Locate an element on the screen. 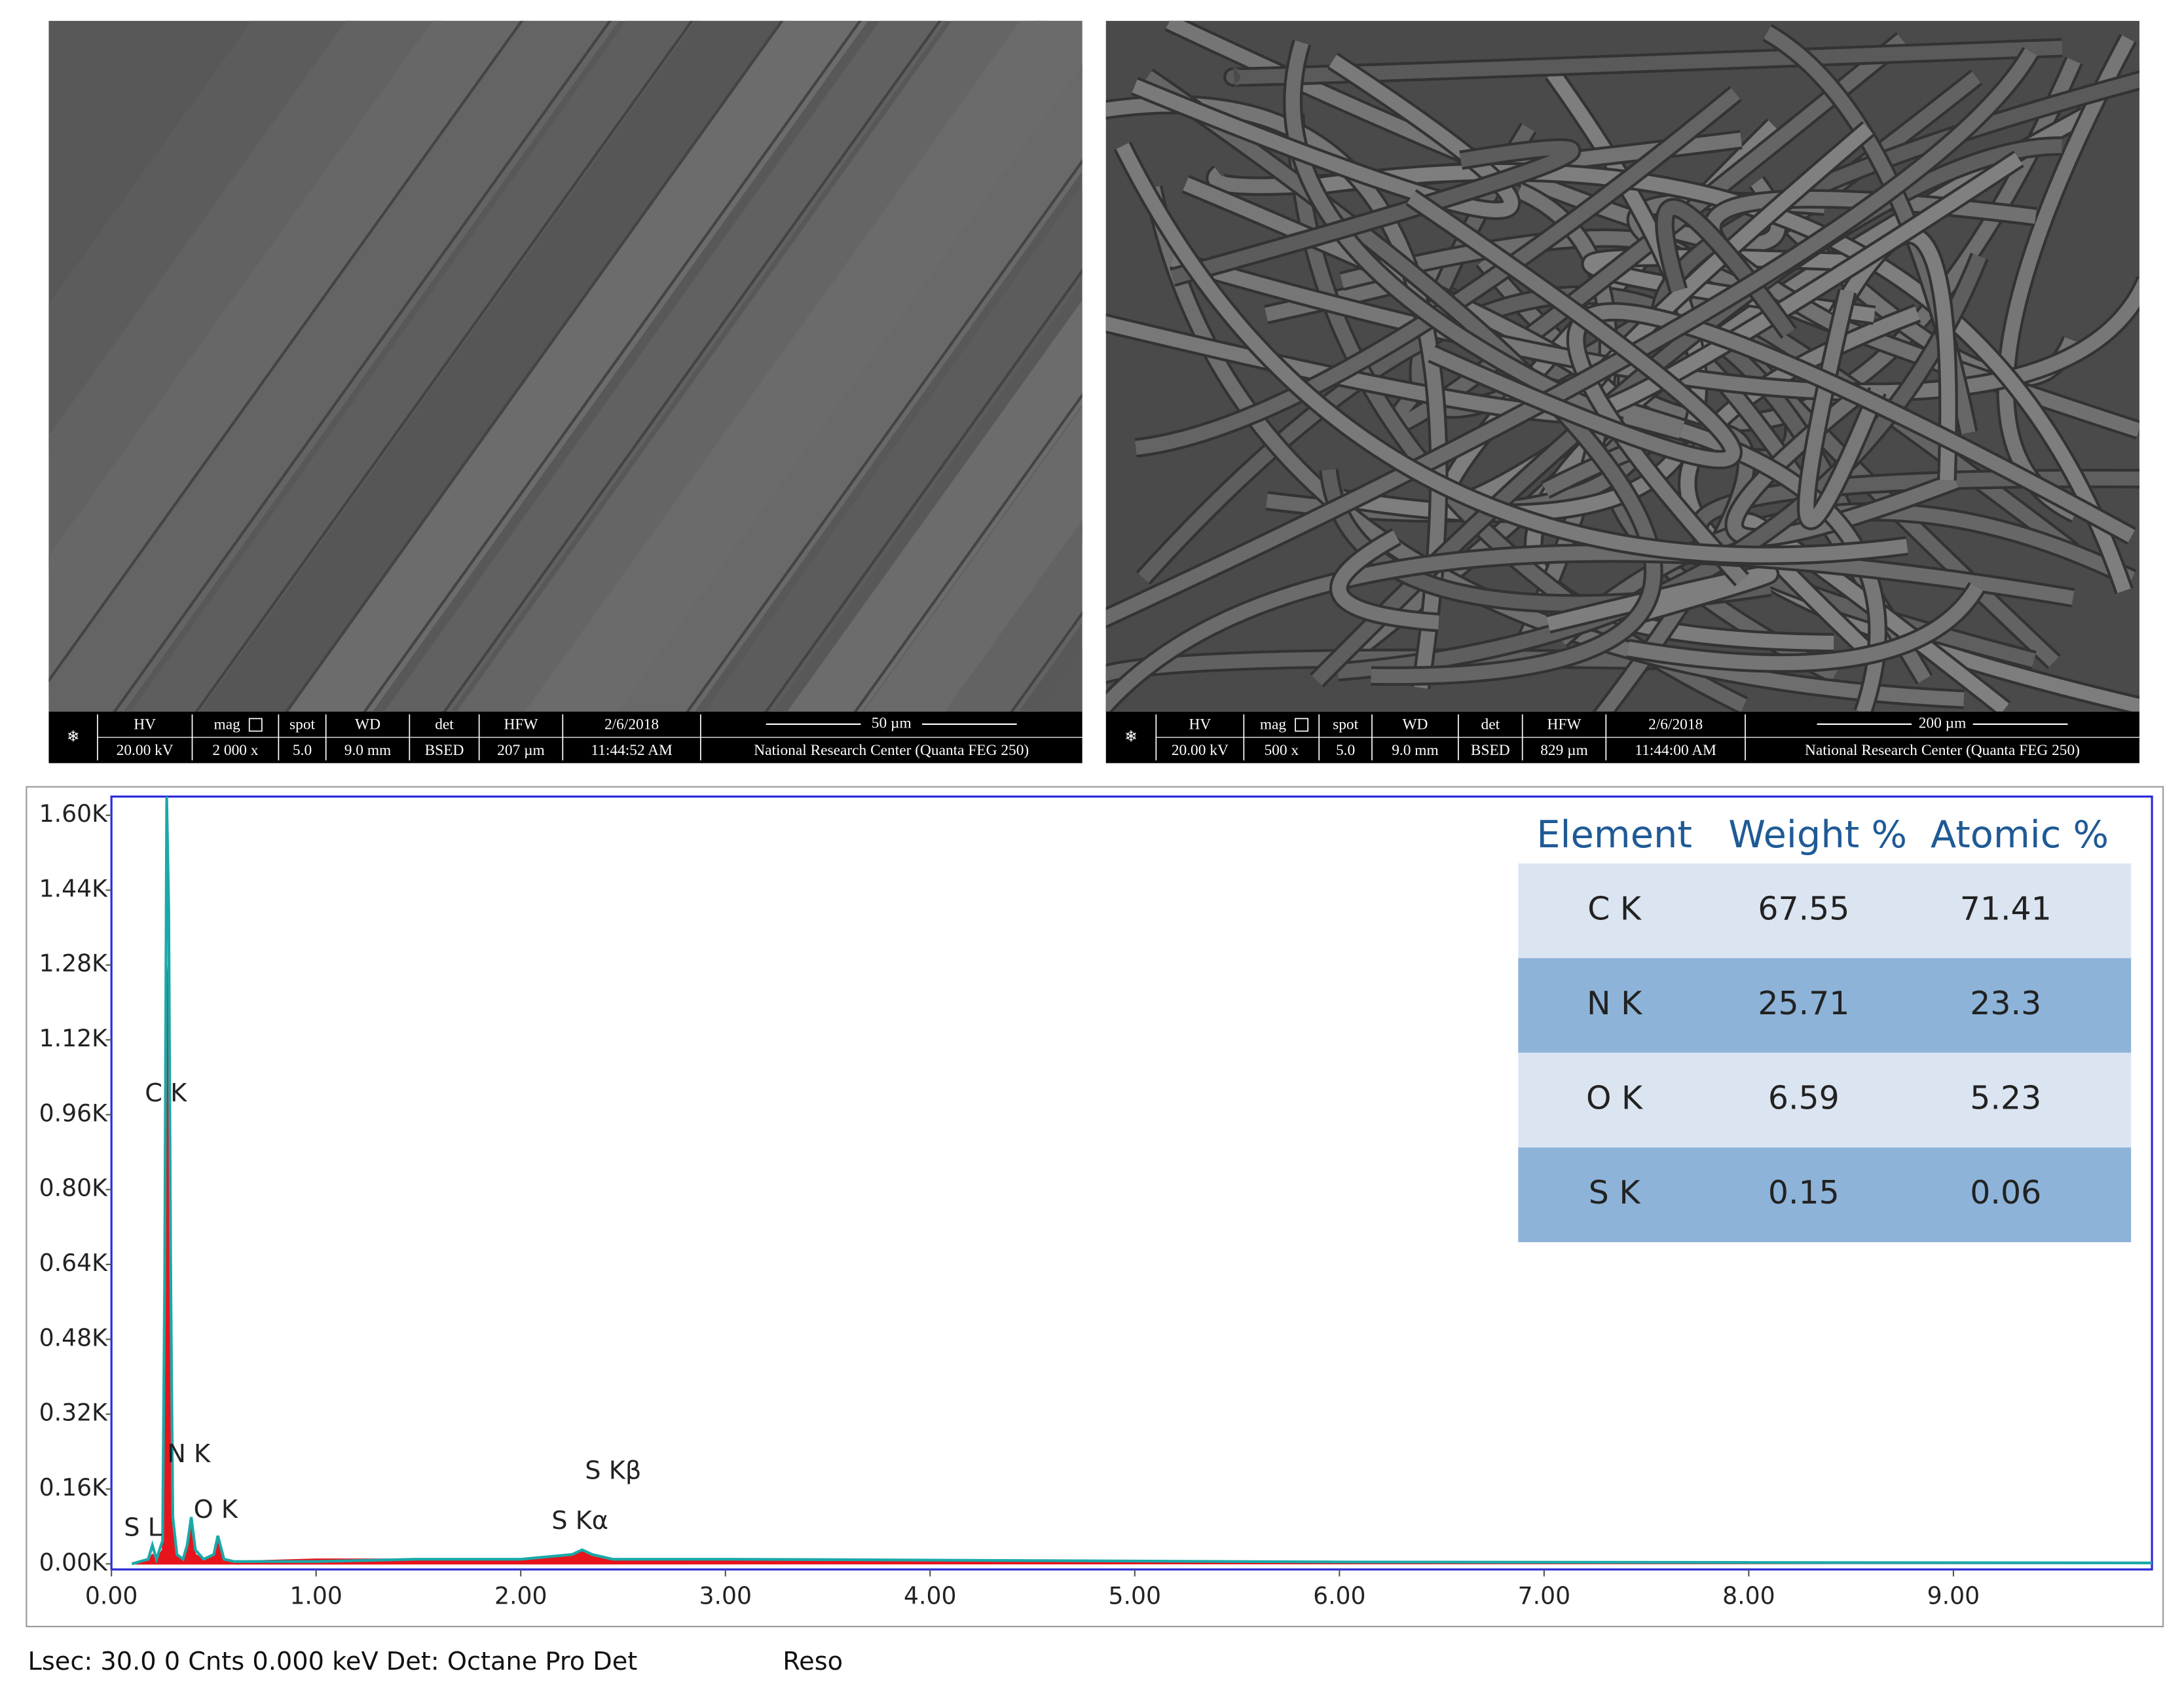 The image size is (2184, 1692). table-cell: 67.55 is located at coordinates (1803, 908).